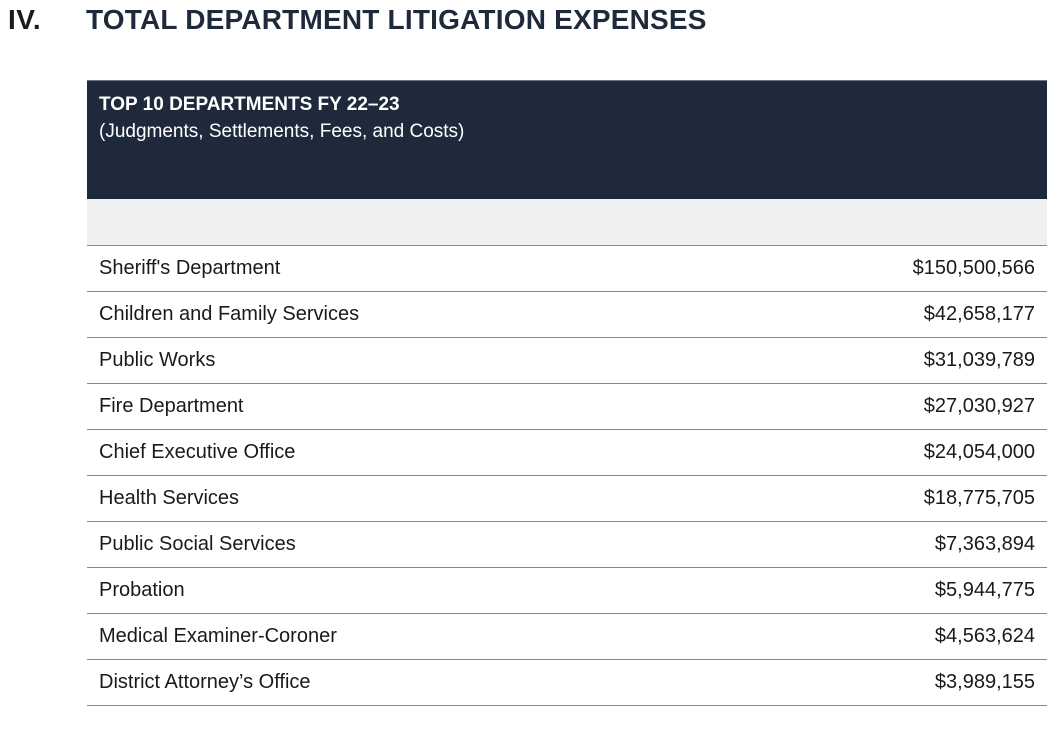 The image size is (1056, 744). What do you see at coordinates (157, 360) in the screenshot?
I see `department-name: Public Works` at bounding box center [157, 360].